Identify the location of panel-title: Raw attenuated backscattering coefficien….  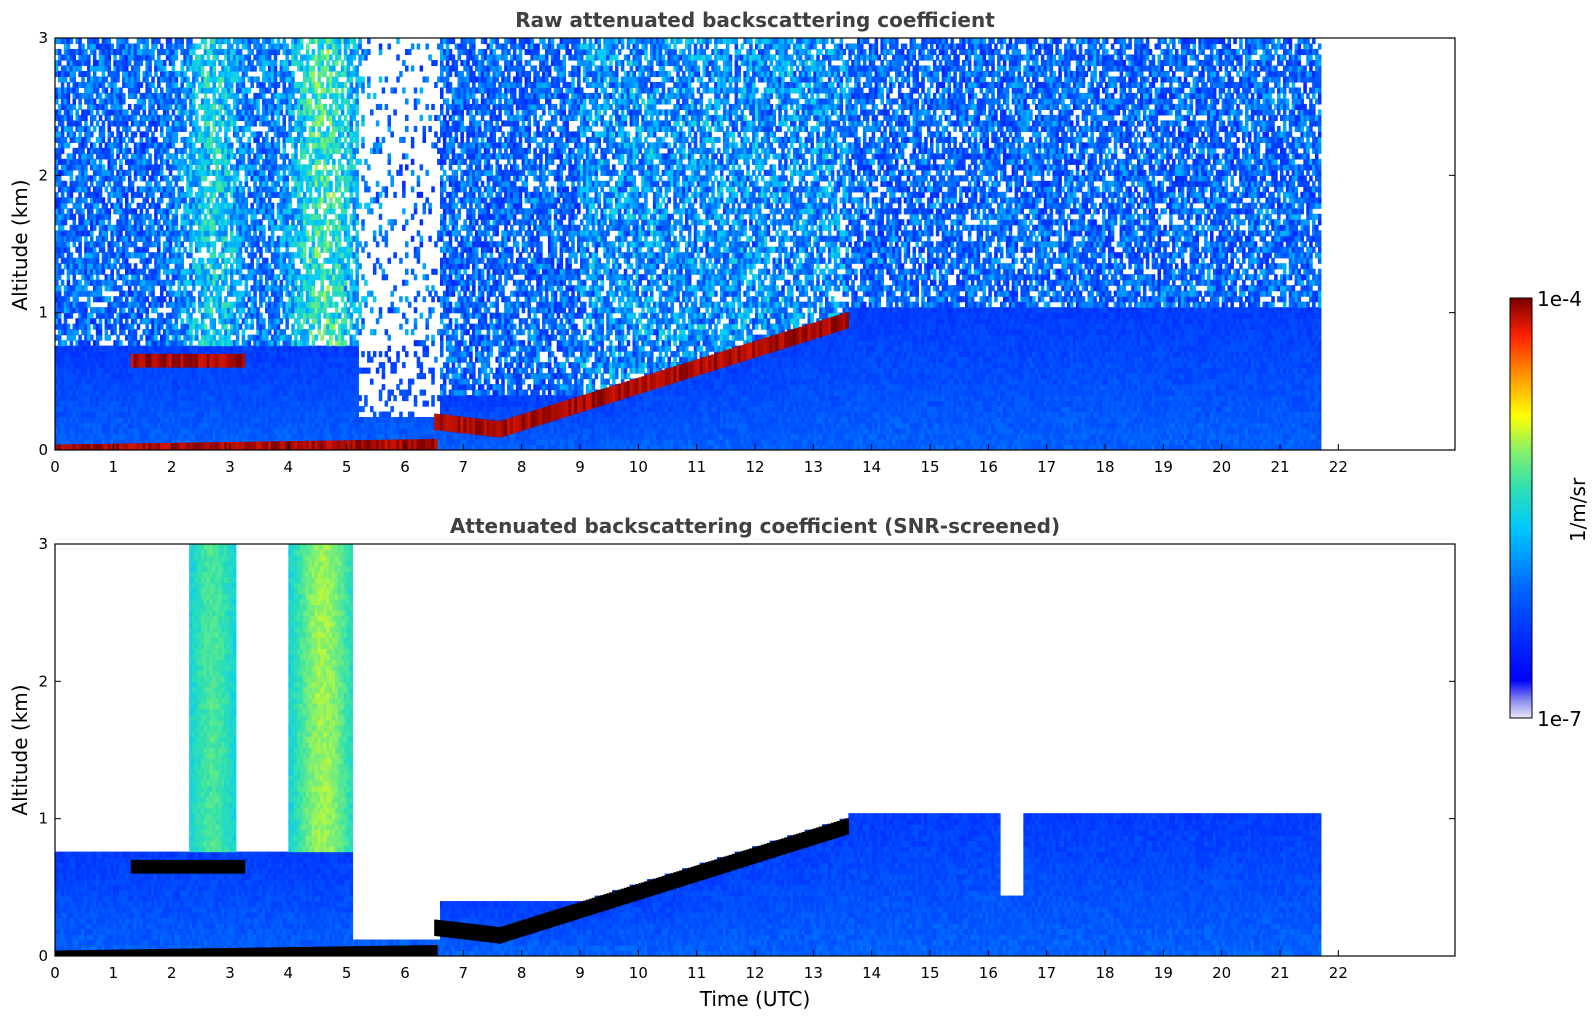
(755, 20).